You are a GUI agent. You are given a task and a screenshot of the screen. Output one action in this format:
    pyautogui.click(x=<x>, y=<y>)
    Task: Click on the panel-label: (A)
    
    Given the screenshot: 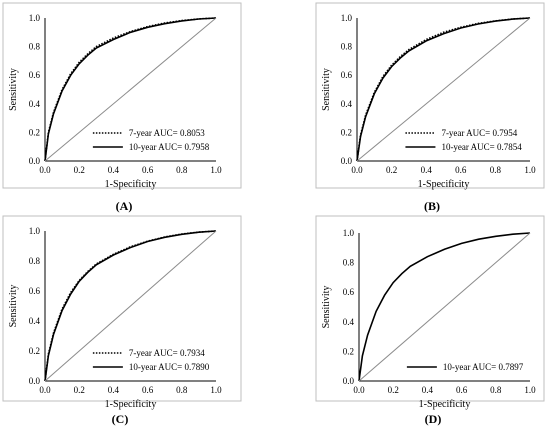 What is the action you would take?
    pyautogui.click(x=124, y=206)
    